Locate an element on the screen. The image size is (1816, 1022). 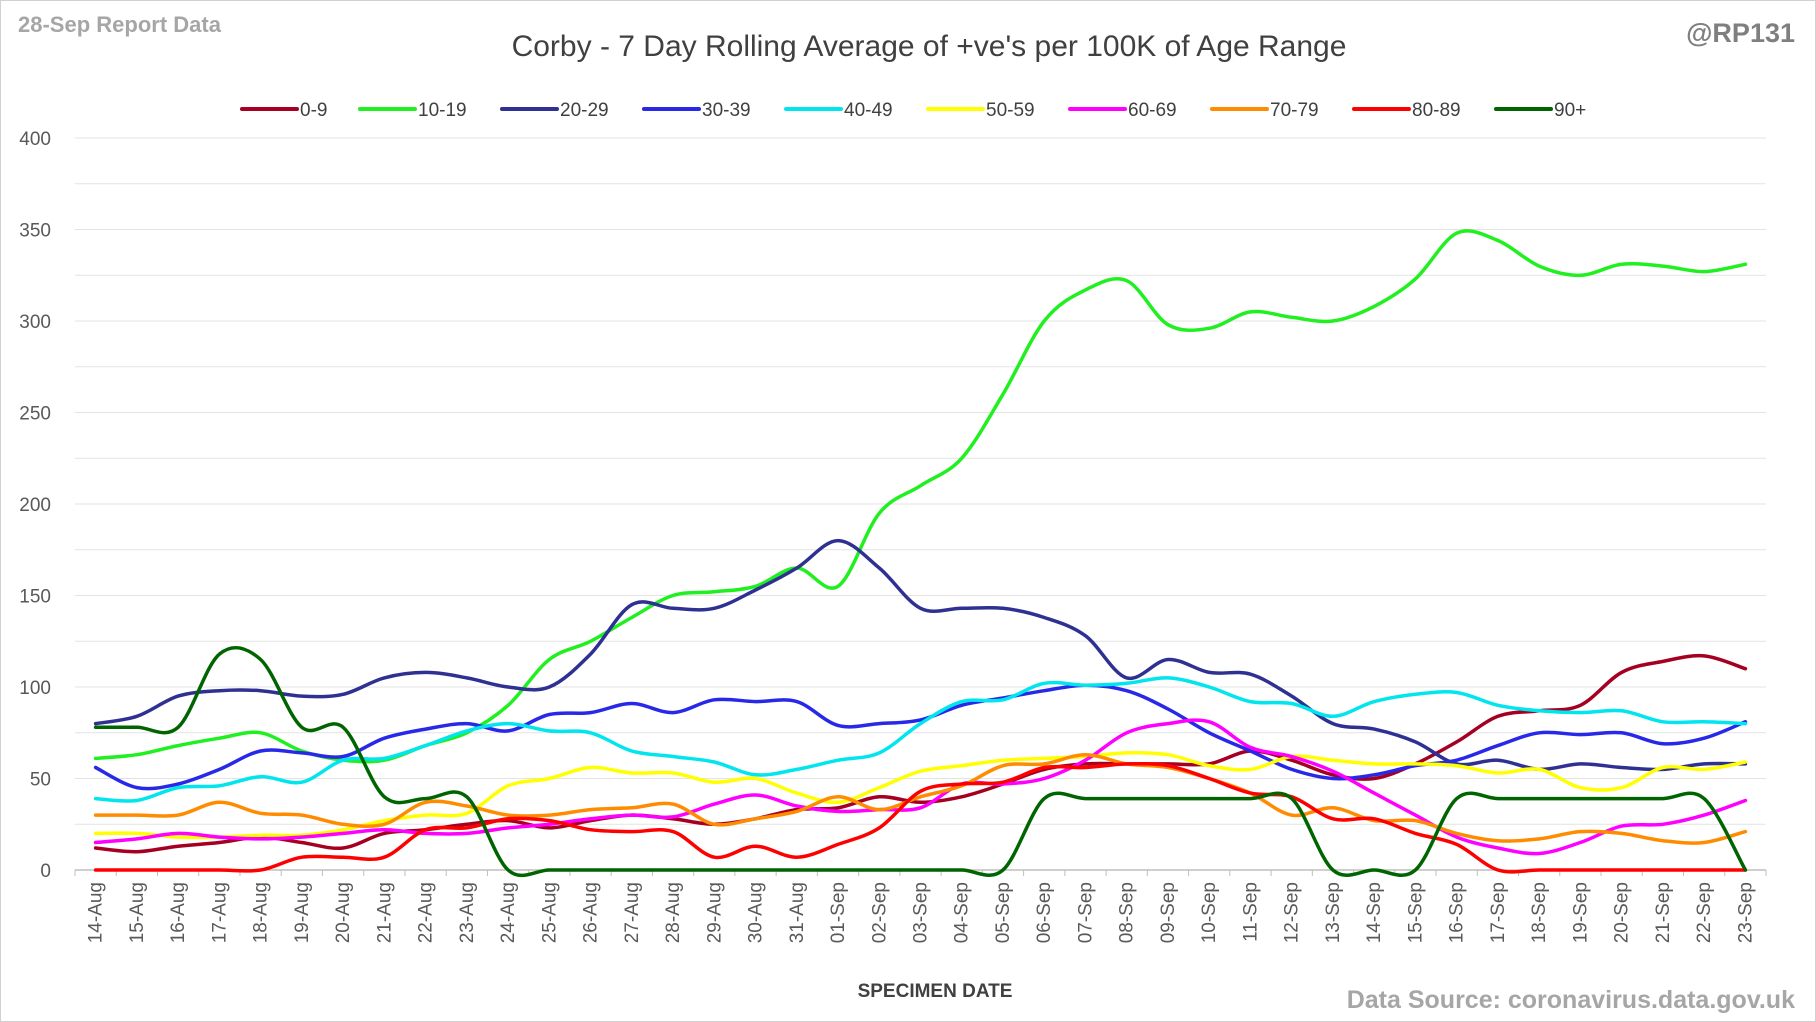
y-tick-label: 150 is located at coordinates (35, 597).